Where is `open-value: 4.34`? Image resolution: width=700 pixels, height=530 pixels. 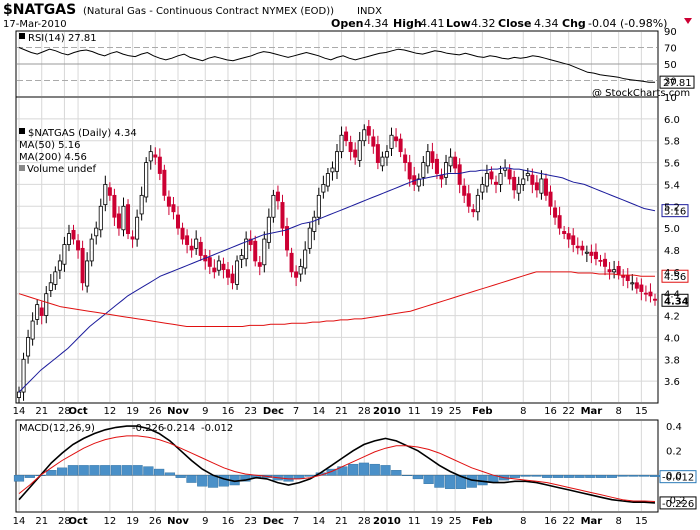
open-value: 4.34 is located at coordinates (376, 23).